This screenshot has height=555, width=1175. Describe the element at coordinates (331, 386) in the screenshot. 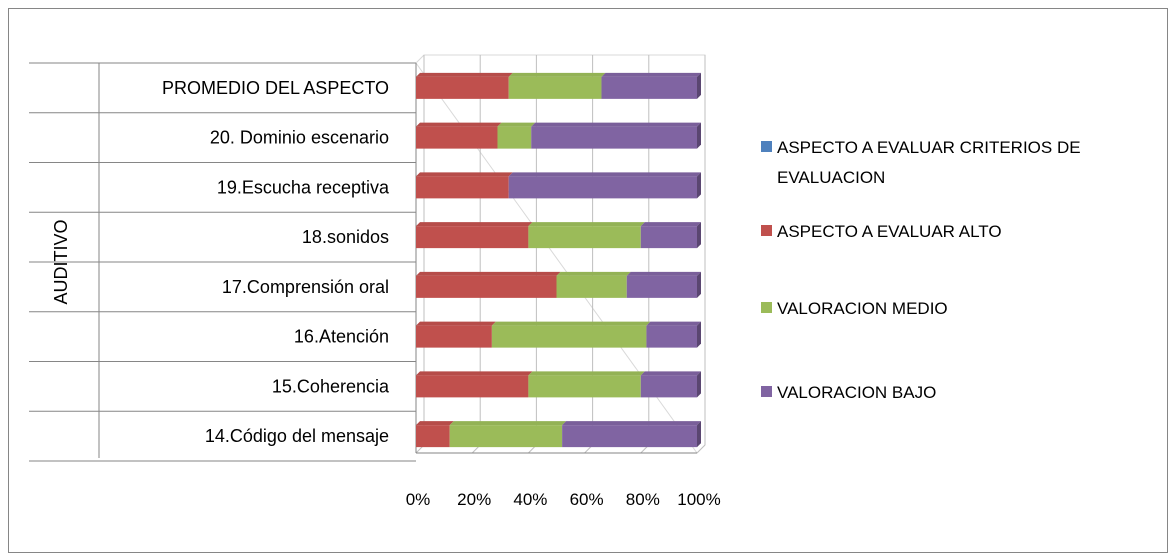

I see `category-label: 15.Coherencia` at that location.